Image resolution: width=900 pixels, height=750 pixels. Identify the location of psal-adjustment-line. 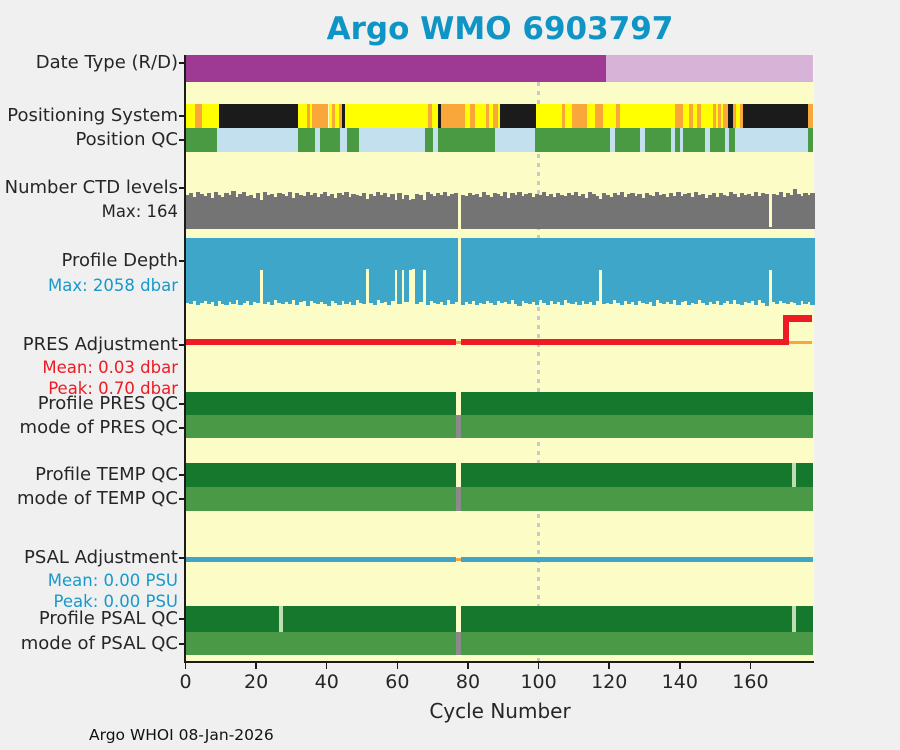
(320, 559).